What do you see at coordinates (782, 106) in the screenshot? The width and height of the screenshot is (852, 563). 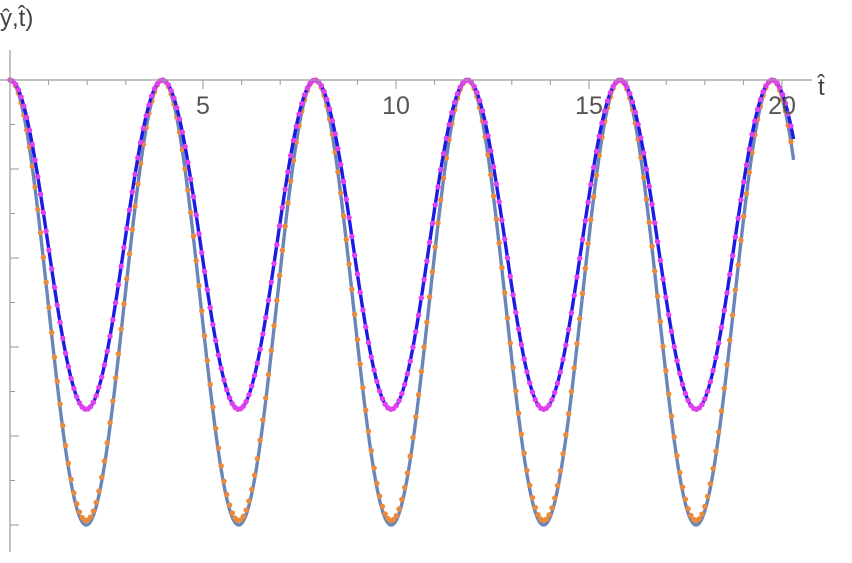 I see `x-tick-label-20: 20` at bounding box center [782, 106].